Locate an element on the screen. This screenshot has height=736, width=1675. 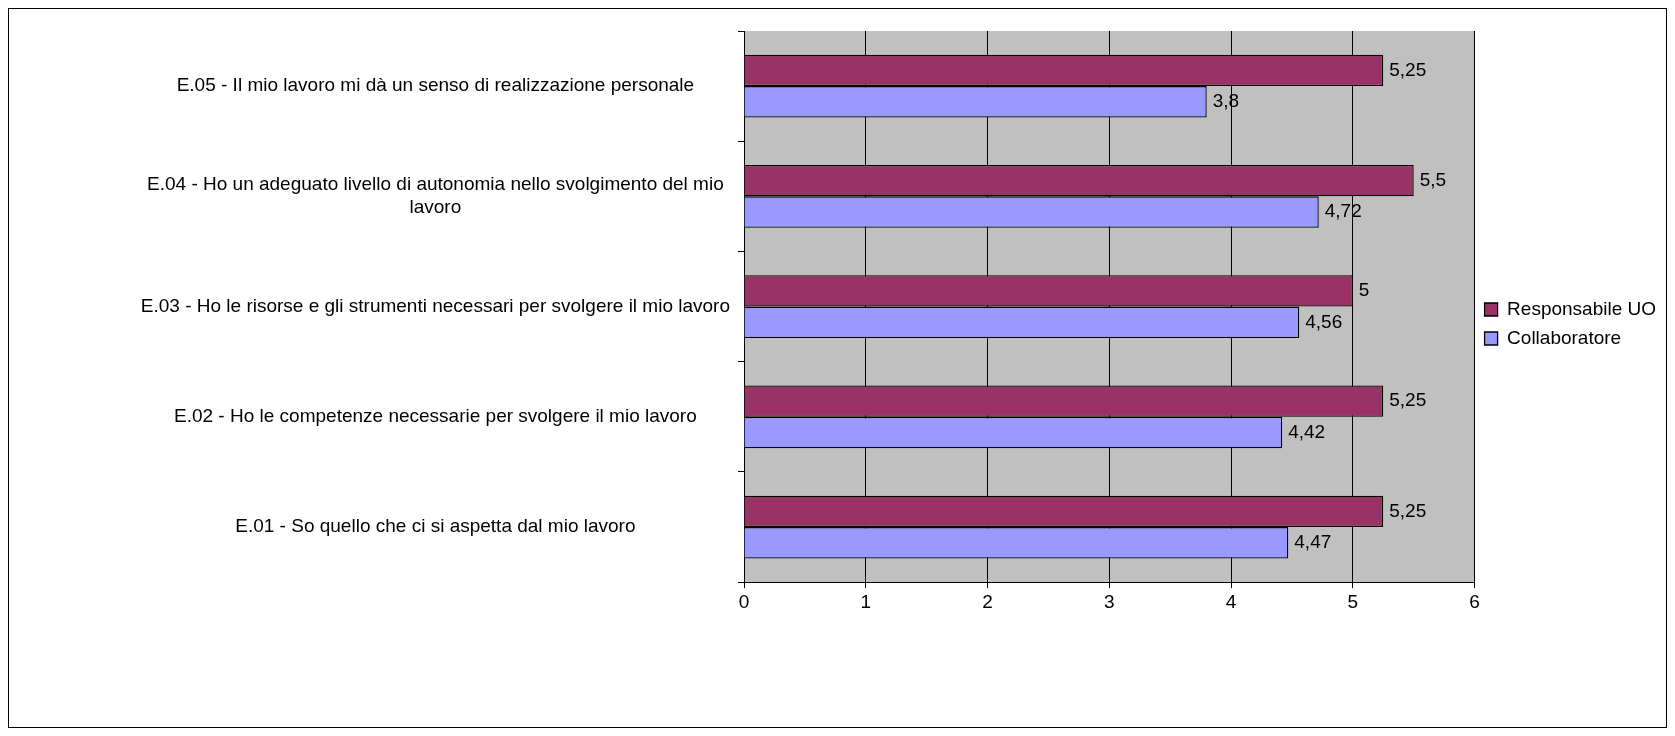
y-tick-label: E.02 - Ho le competenze necessarie per svolgere il mio lavoro is located at coordinates (435, 416).